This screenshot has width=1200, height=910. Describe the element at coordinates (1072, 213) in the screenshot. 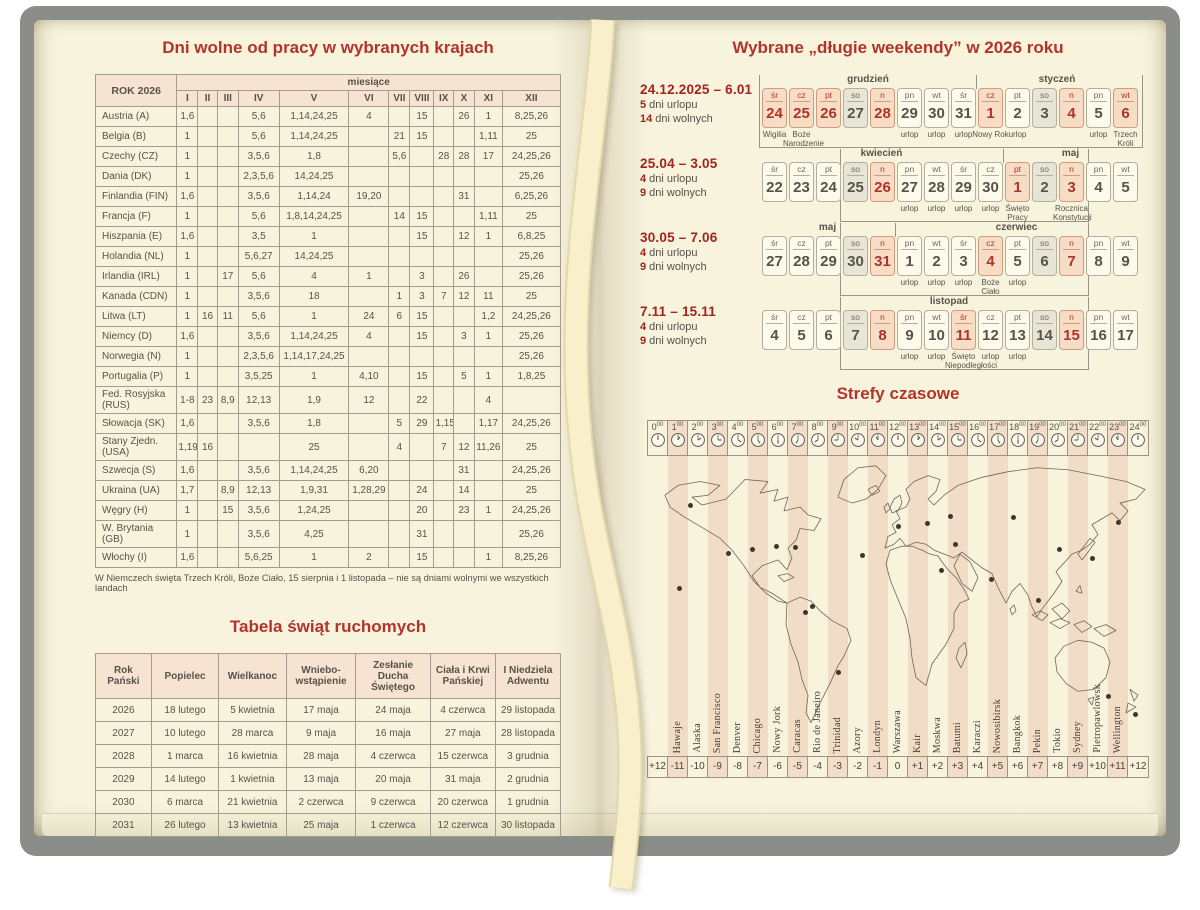

I see `day-caption: Rocznica Konstytucji` at that location.